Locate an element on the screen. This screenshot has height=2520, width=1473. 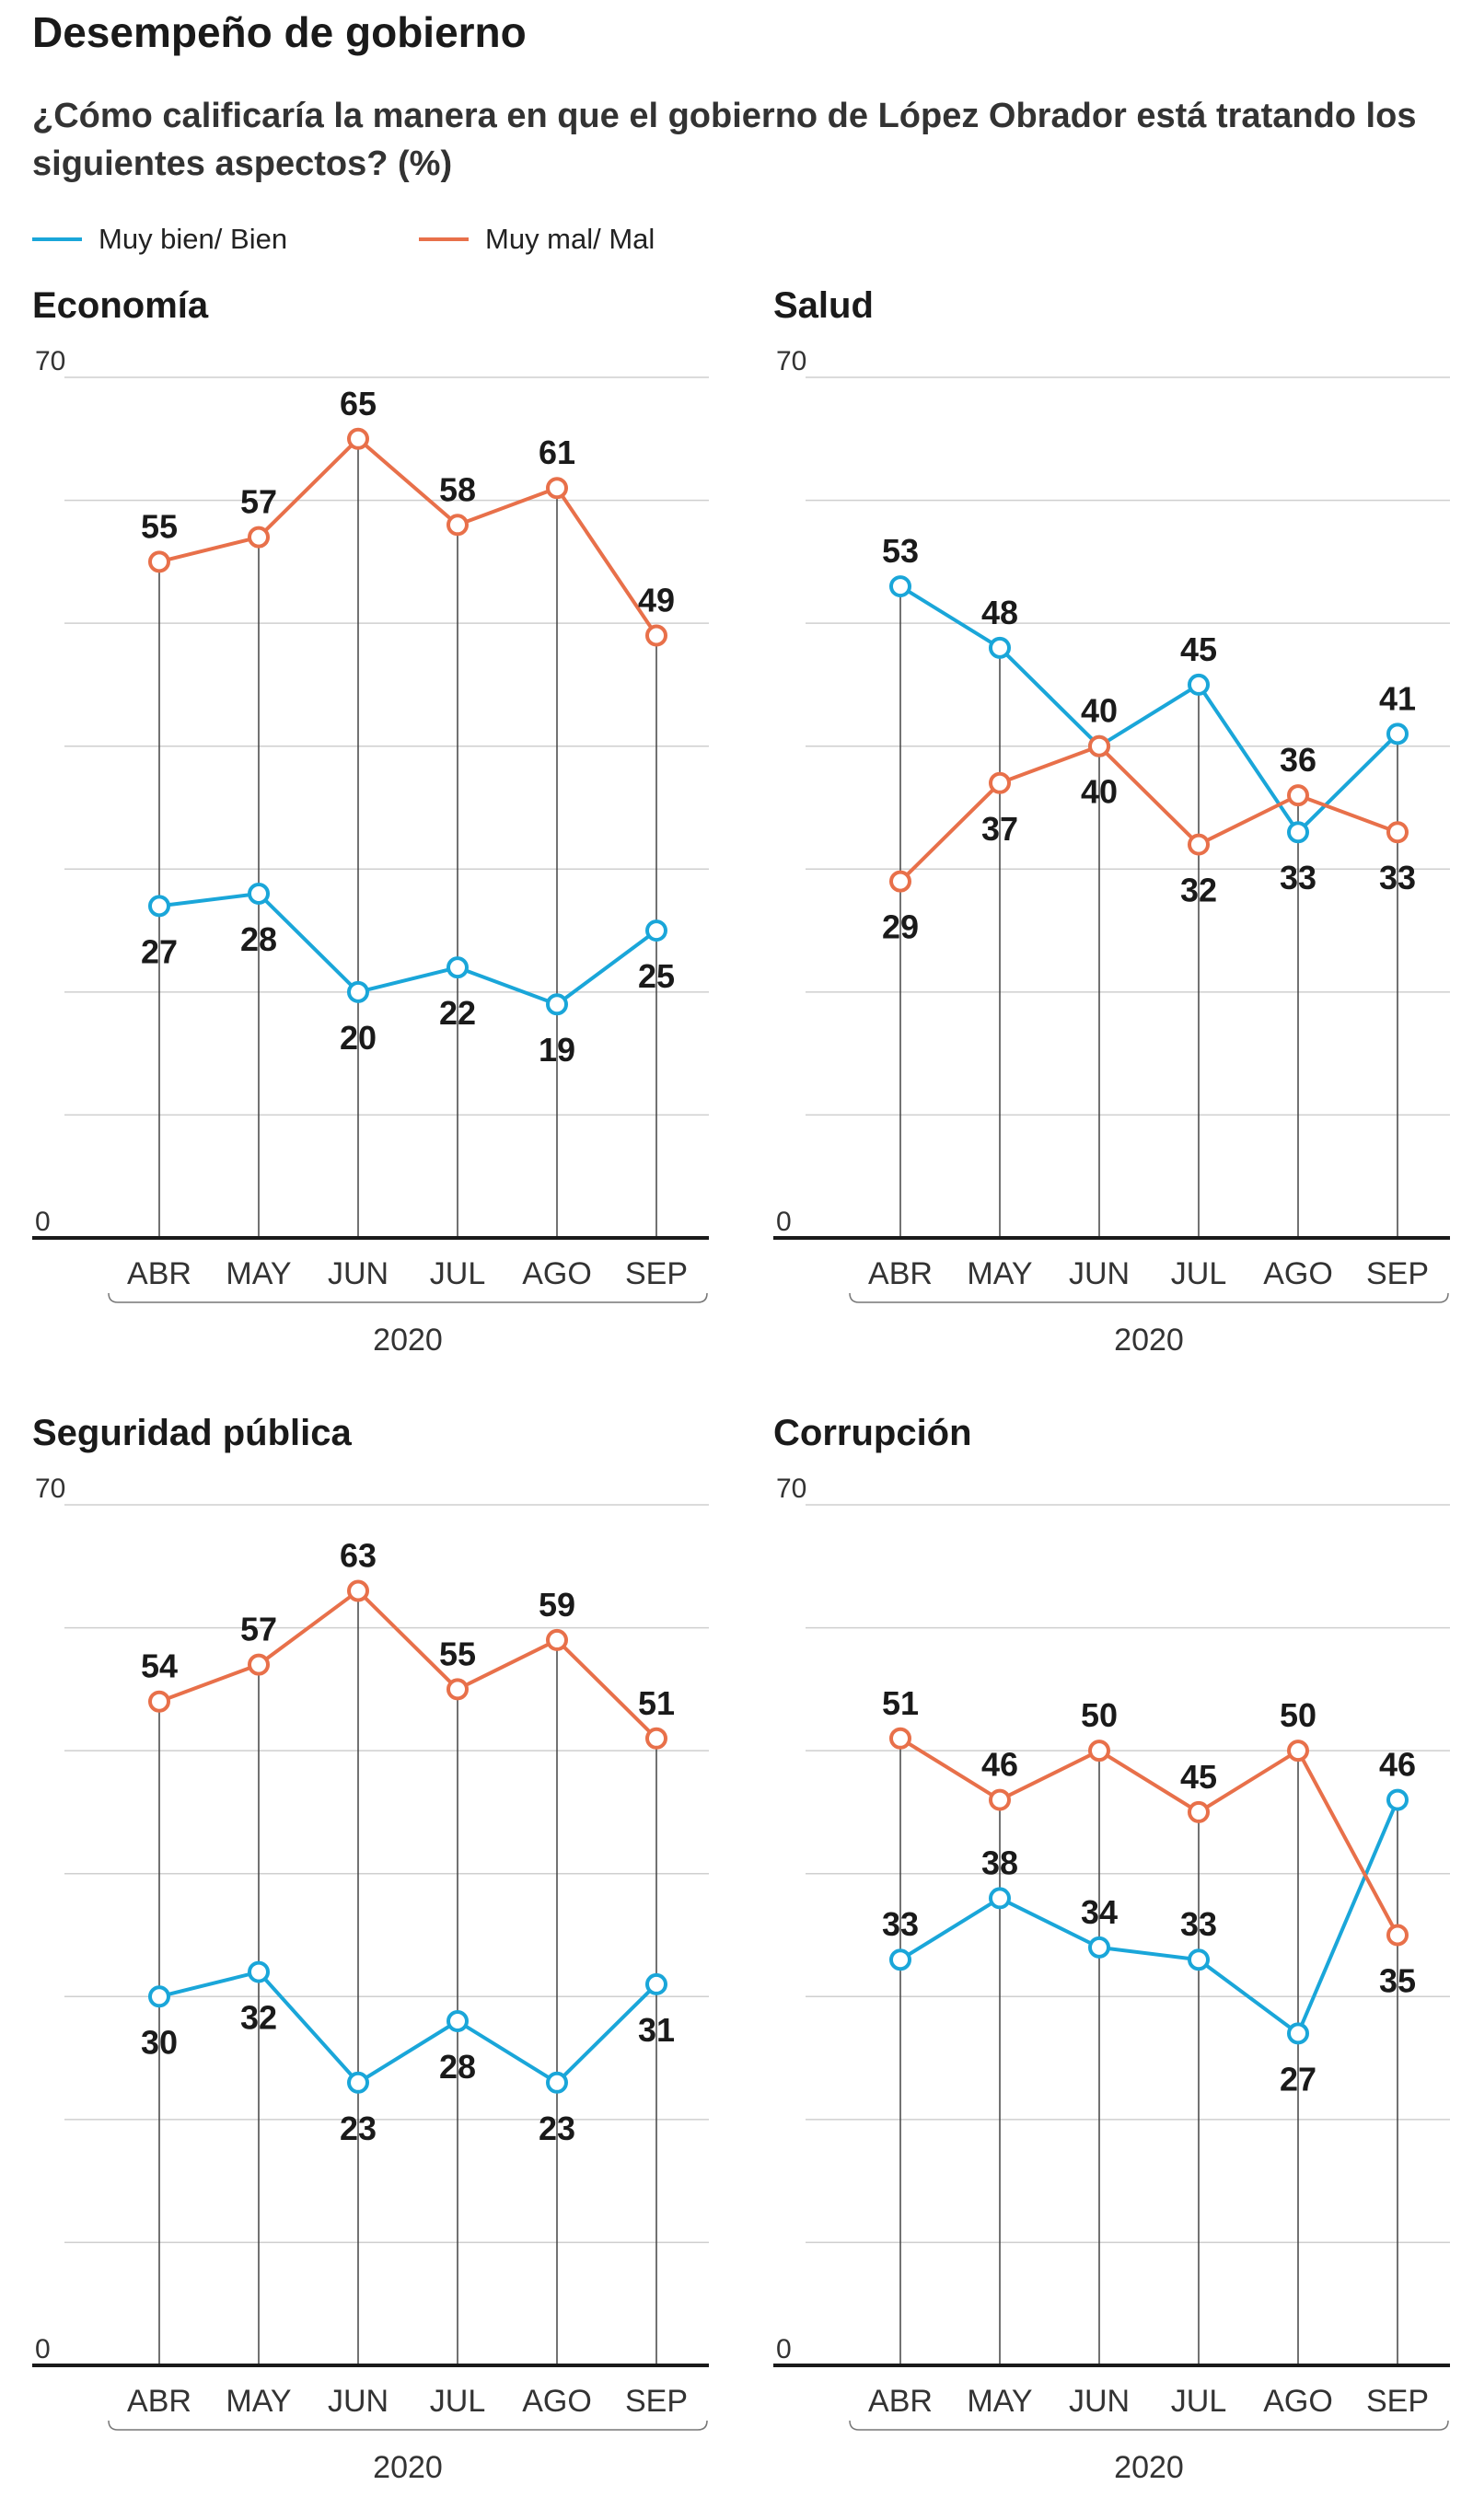
data-label-muy-mal-mal: 58 is located at coordinates (458, 489).